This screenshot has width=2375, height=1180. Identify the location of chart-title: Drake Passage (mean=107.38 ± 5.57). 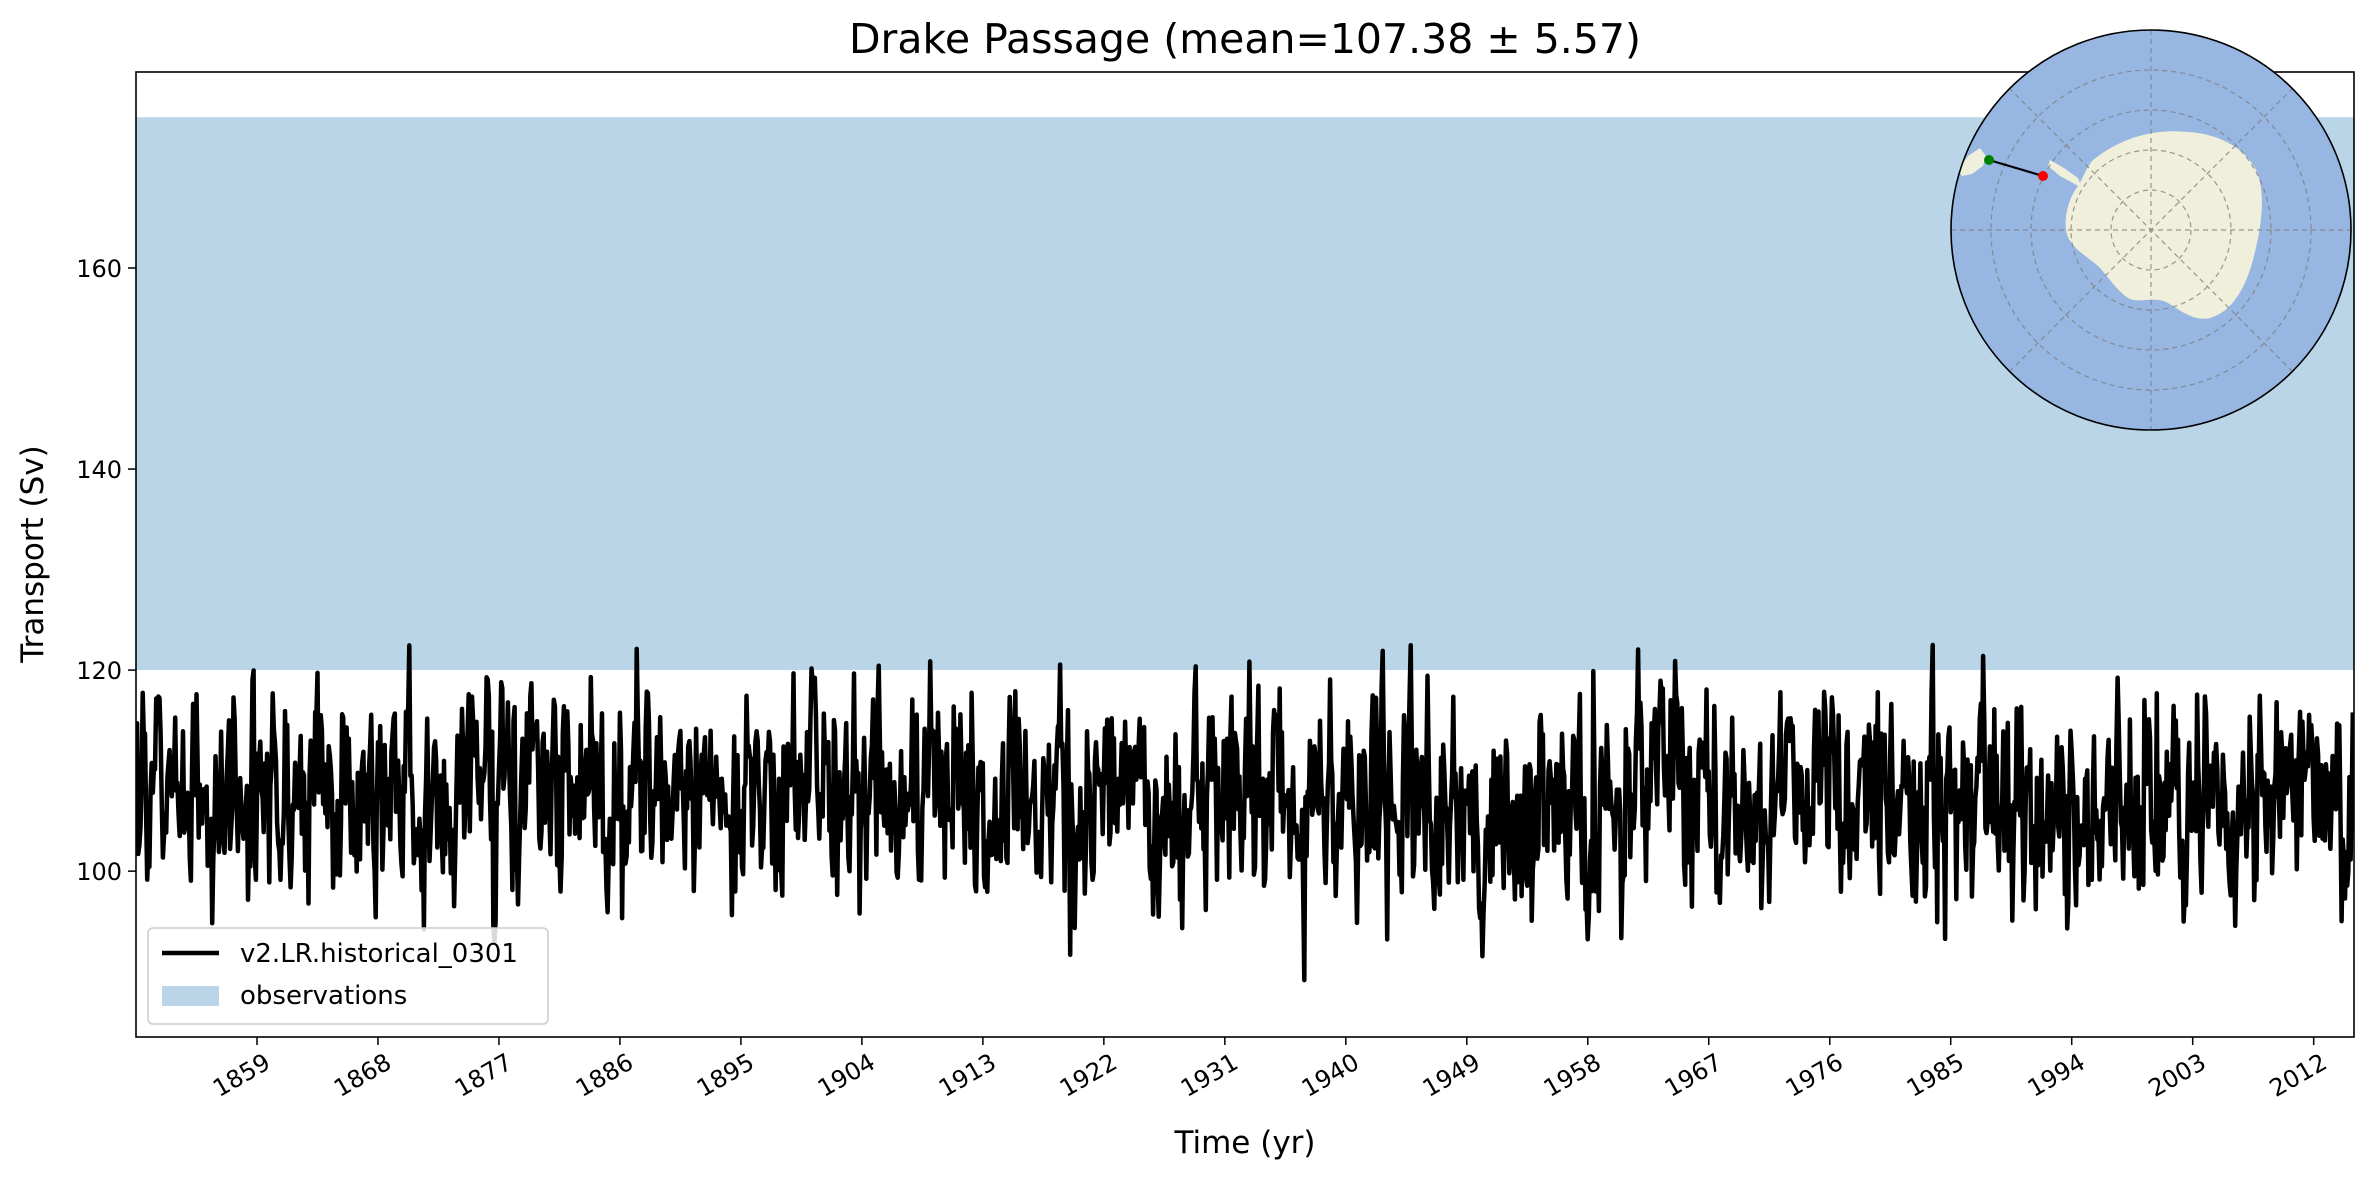
(1245, 39).